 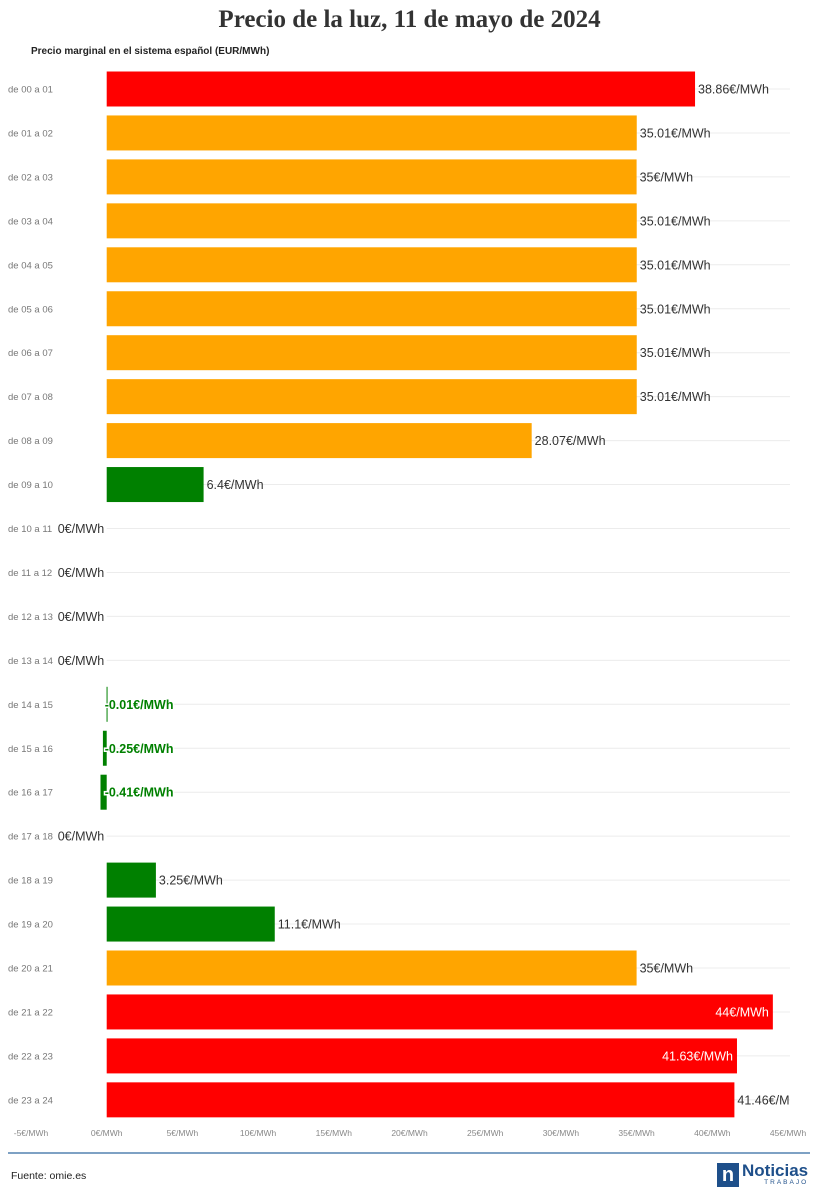 What do you see at coordinates (409, 1133) in the screenshot?
I see `x-tick-label: 20€/MWh` at bounding box center [409, 1133].